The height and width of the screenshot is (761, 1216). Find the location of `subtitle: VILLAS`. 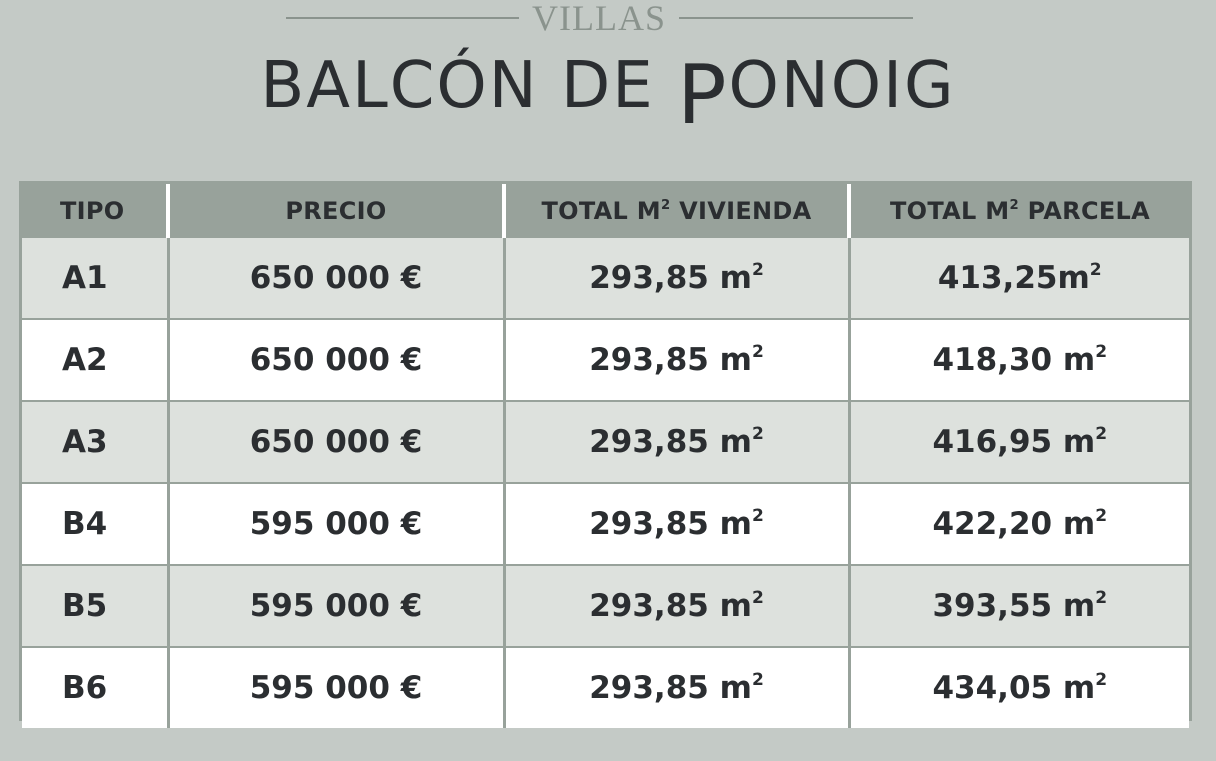

subtitle: VILLAS is located at coordinates (599, 19).